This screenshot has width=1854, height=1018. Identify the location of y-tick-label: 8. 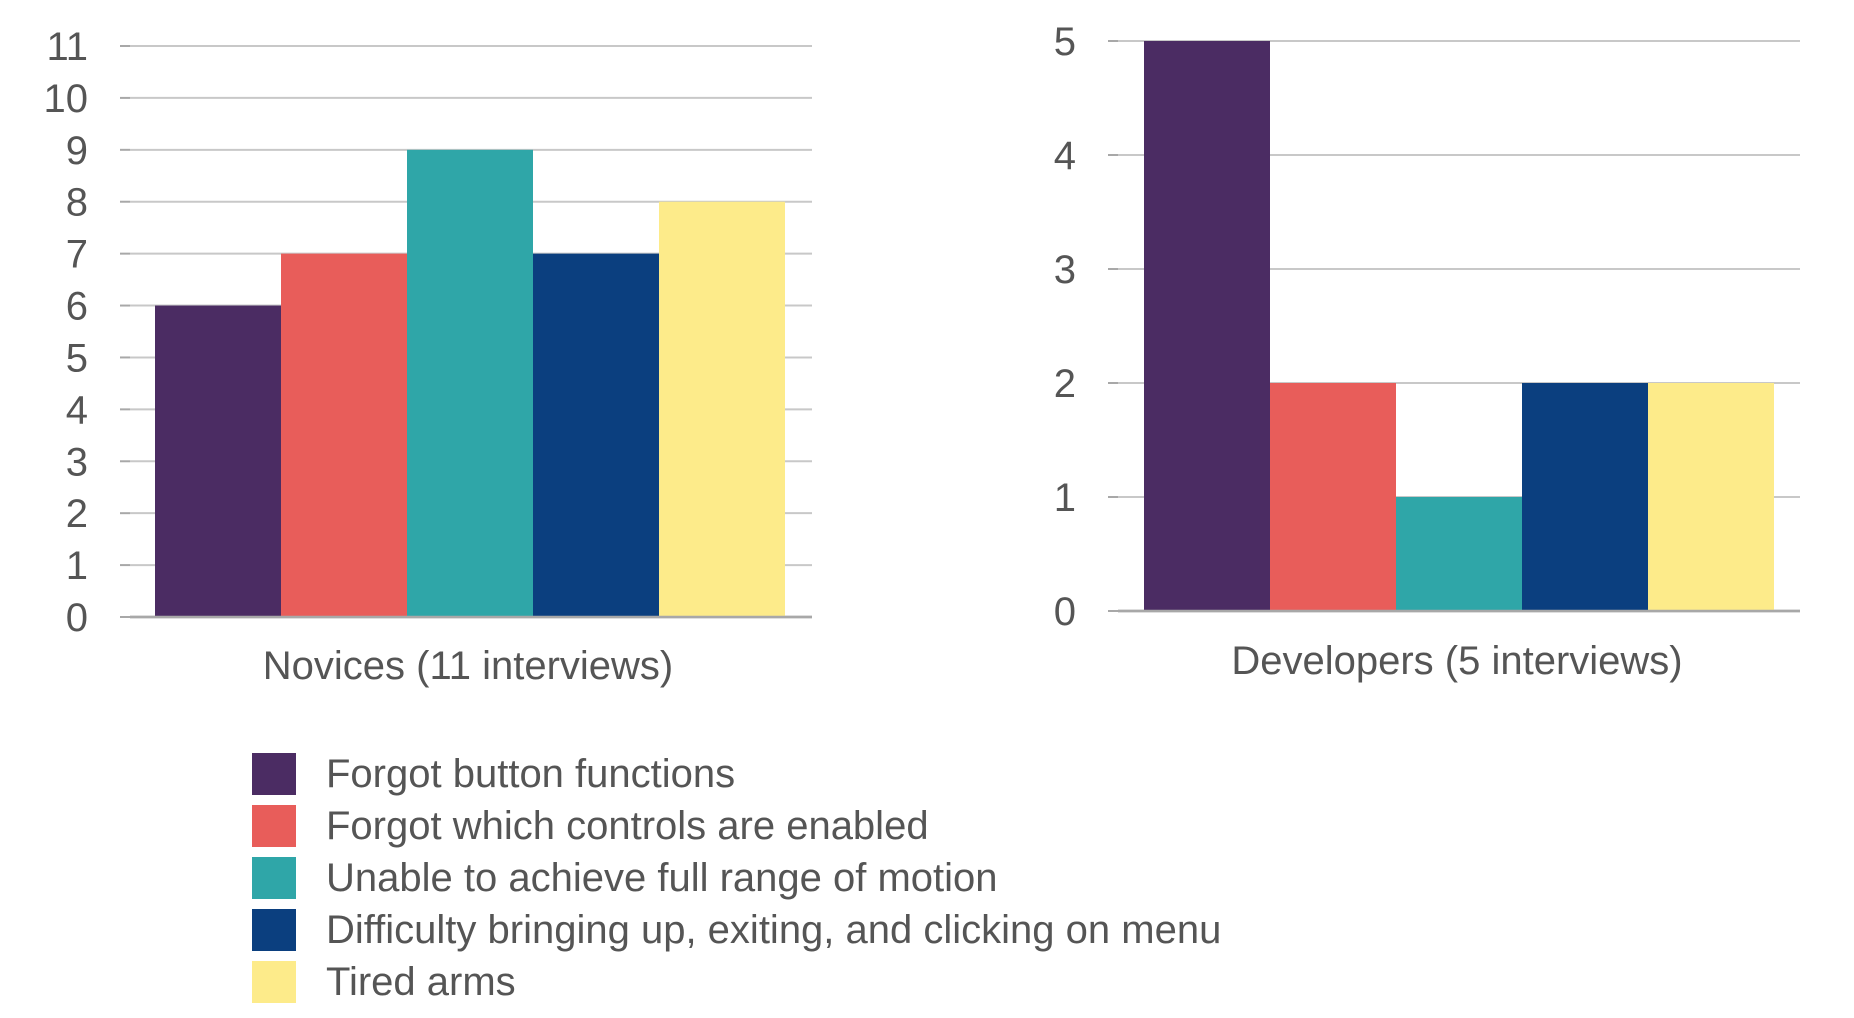
(77, 203).